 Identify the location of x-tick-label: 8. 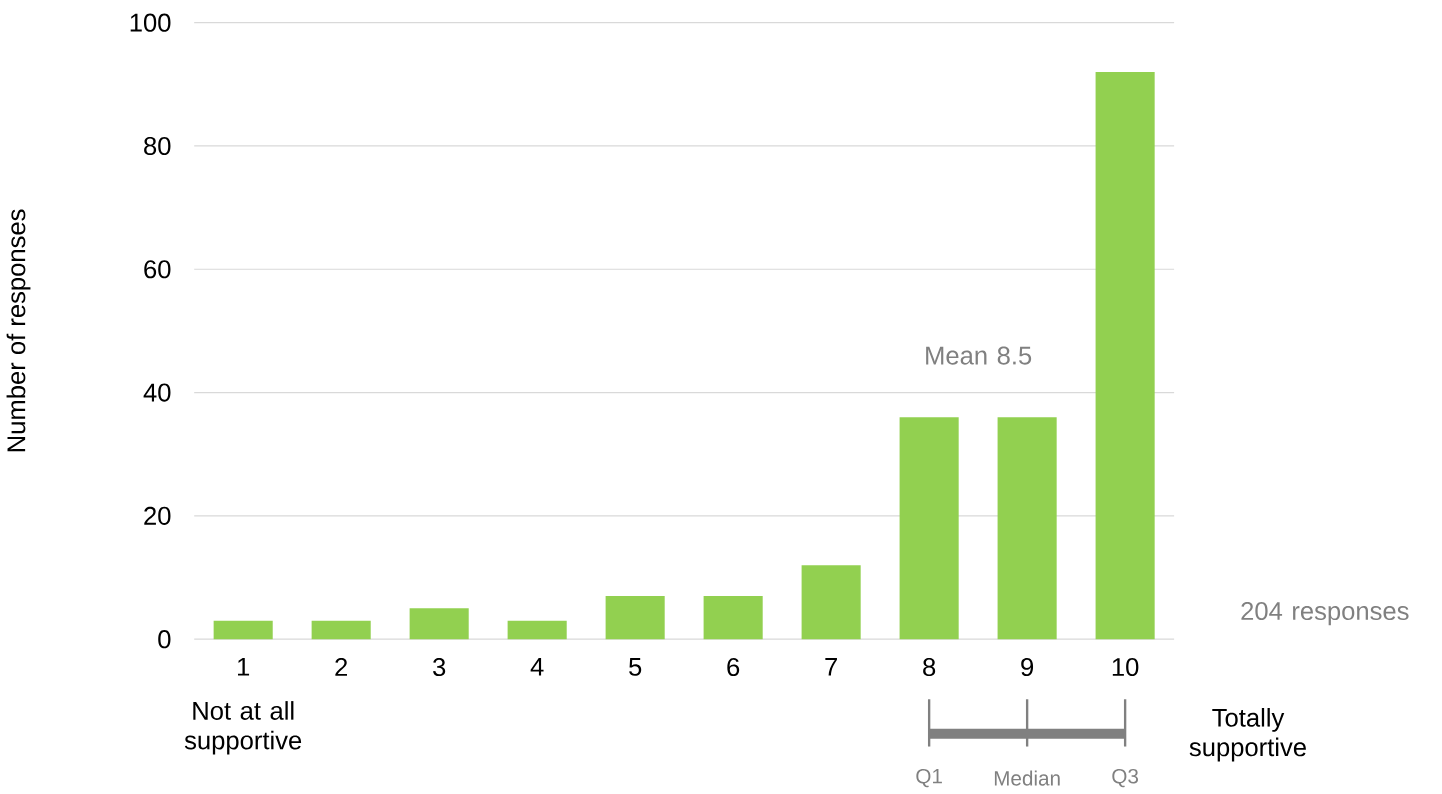
(929, 667).